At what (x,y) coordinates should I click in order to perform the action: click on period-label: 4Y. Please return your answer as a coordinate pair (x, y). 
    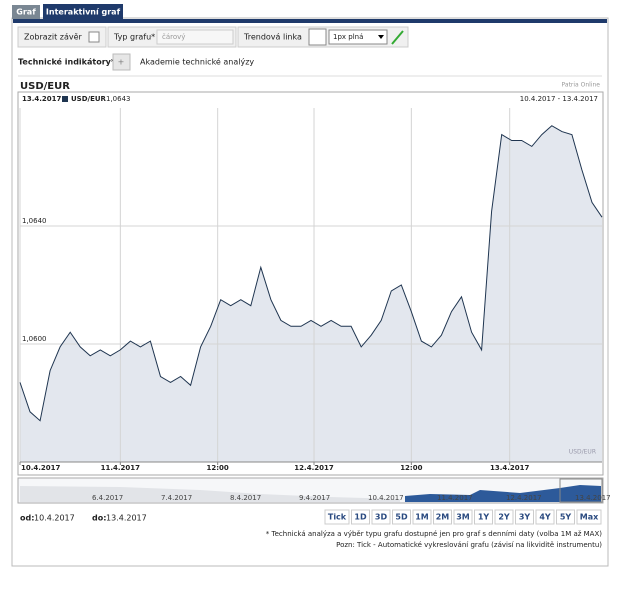
    Looking at the image, I should click on (545, 517).